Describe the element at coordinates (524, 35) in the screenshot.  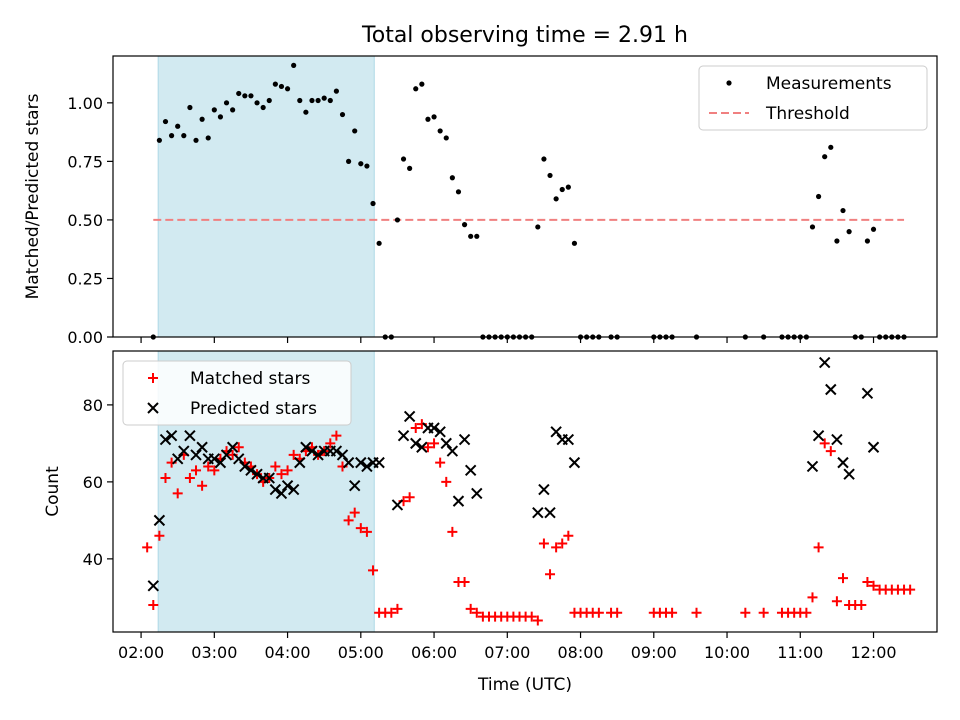
I see `chart-title: Total observing time = 2.91 h` at that location.